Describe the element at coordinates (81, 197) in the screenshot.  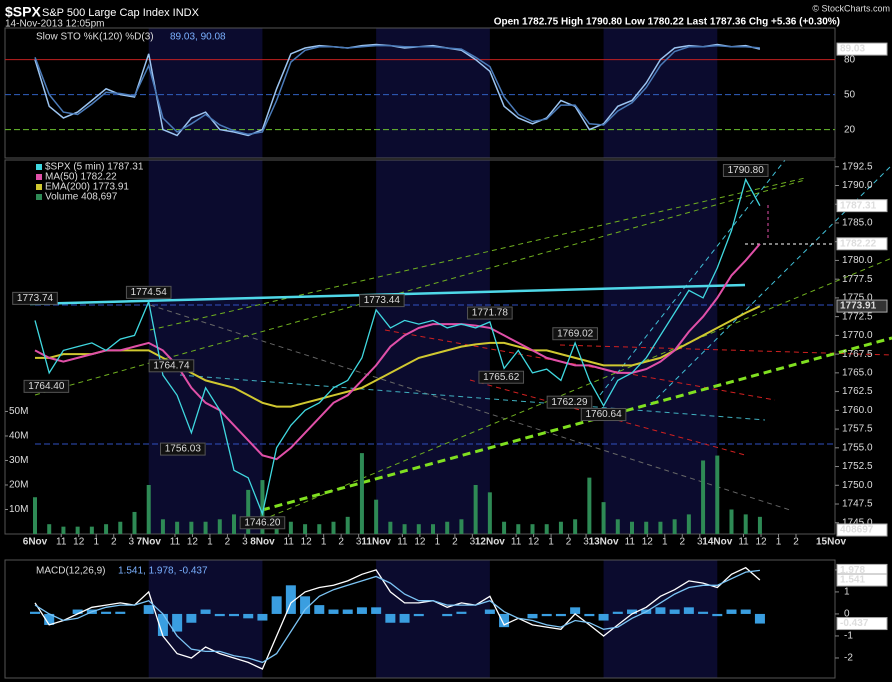
I see `legend-entry: Volume 408,697` at that location.